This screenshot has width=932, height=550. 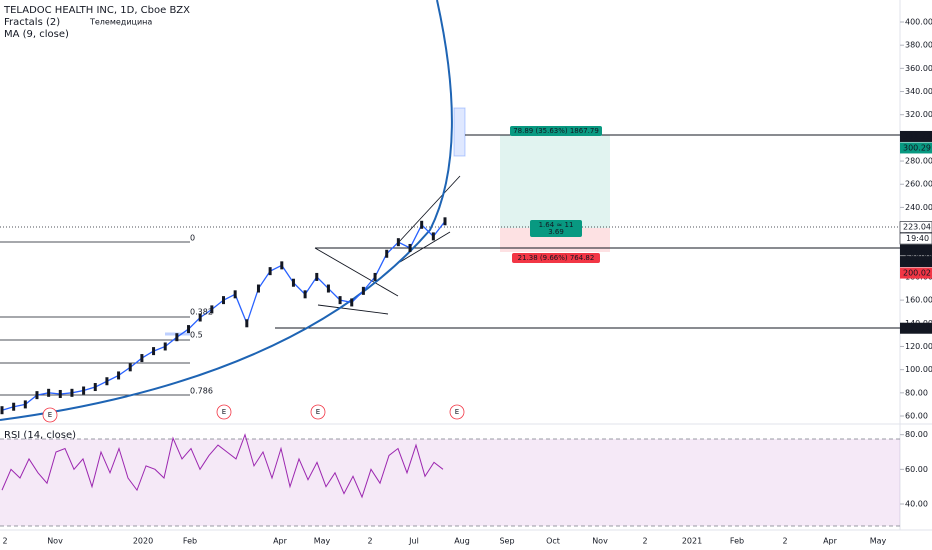 I want to click on y-tick-label: 340.00, so click(x=918, y=91).